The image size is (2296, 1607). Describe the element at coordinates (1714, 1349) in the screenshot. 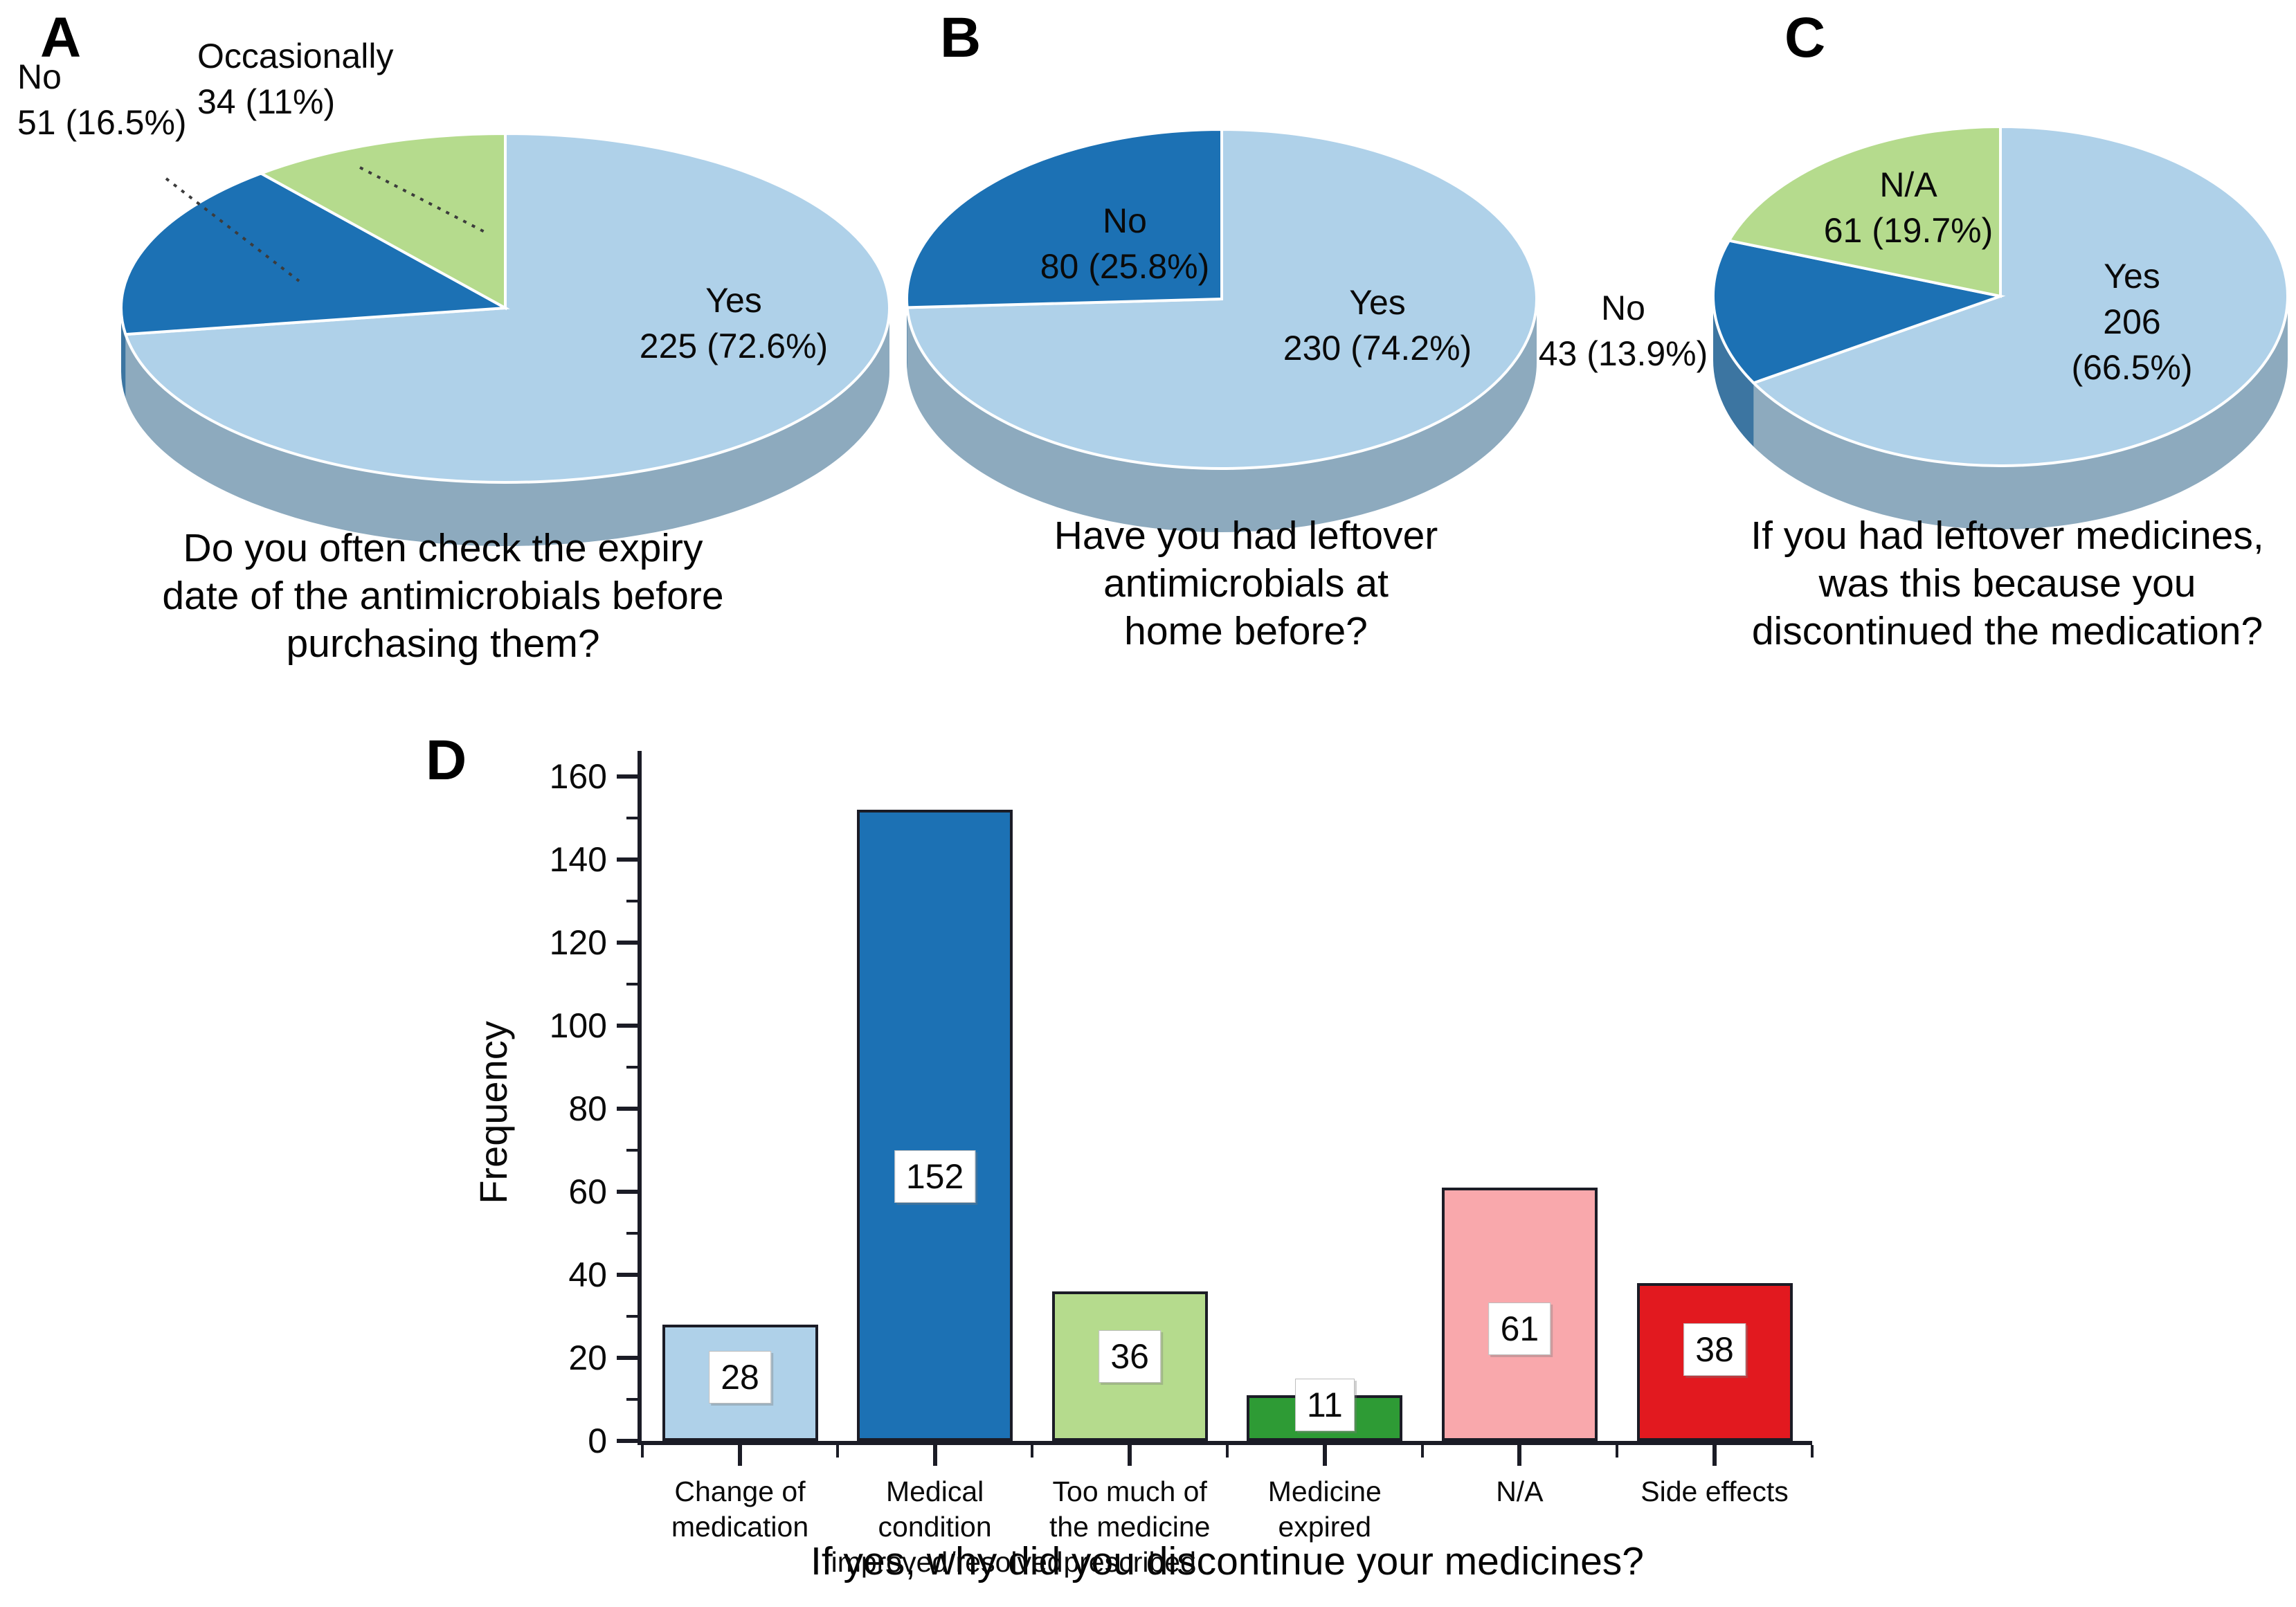

I see `bar-value-label: 38` at that location.